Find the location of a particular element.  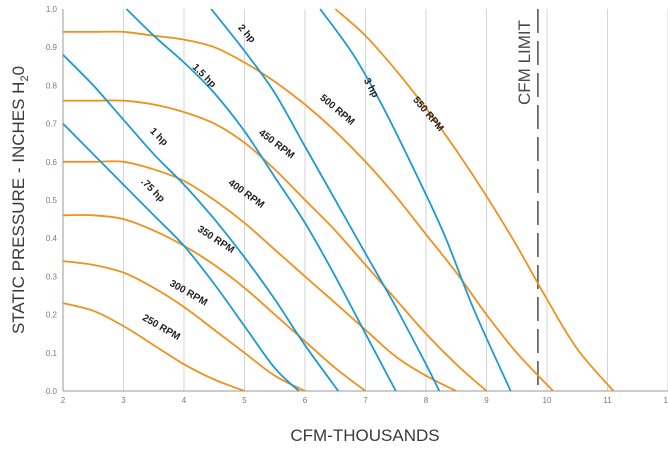

curve-label-300-rpm: 300 RPM is located at coordinates (188, 293).